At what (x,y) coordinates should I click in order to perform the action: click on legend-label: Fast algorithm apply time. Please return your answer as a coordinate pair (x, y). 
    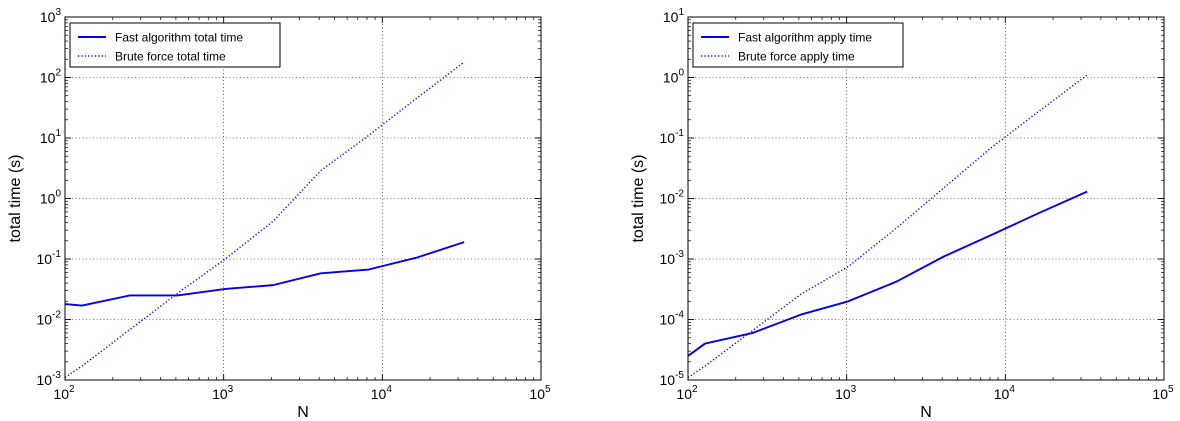
    Looking at the image, I should click on (805, 38).